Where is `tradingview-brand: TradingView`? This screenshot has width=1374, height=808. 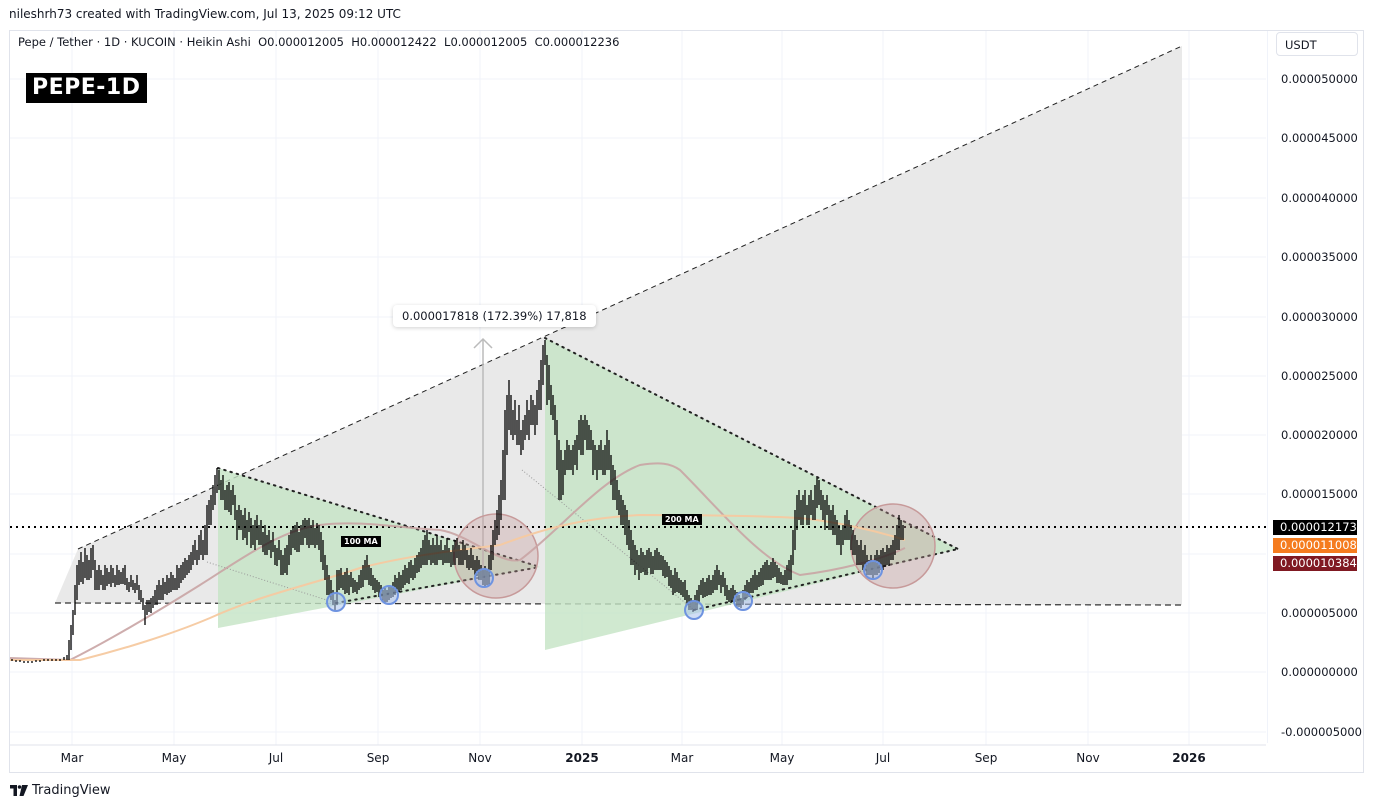
tradingview-brand: TradingView is located at coordinates (60, 790).